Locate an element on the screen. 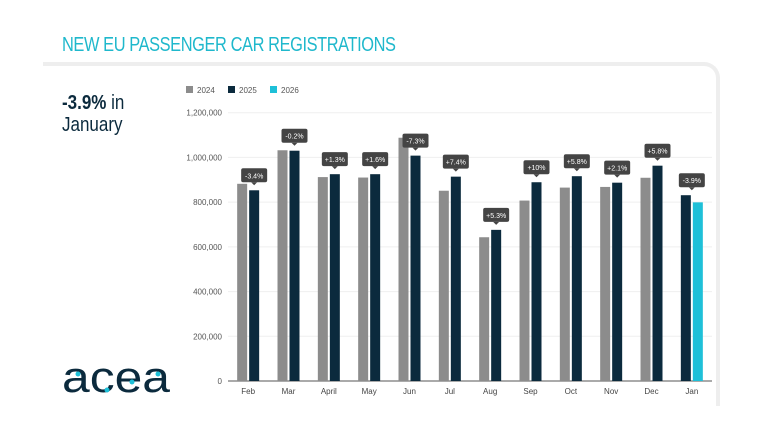 This screenshot has width=768, height=432. bar-2025-dec is located at coordinates (657, 273).